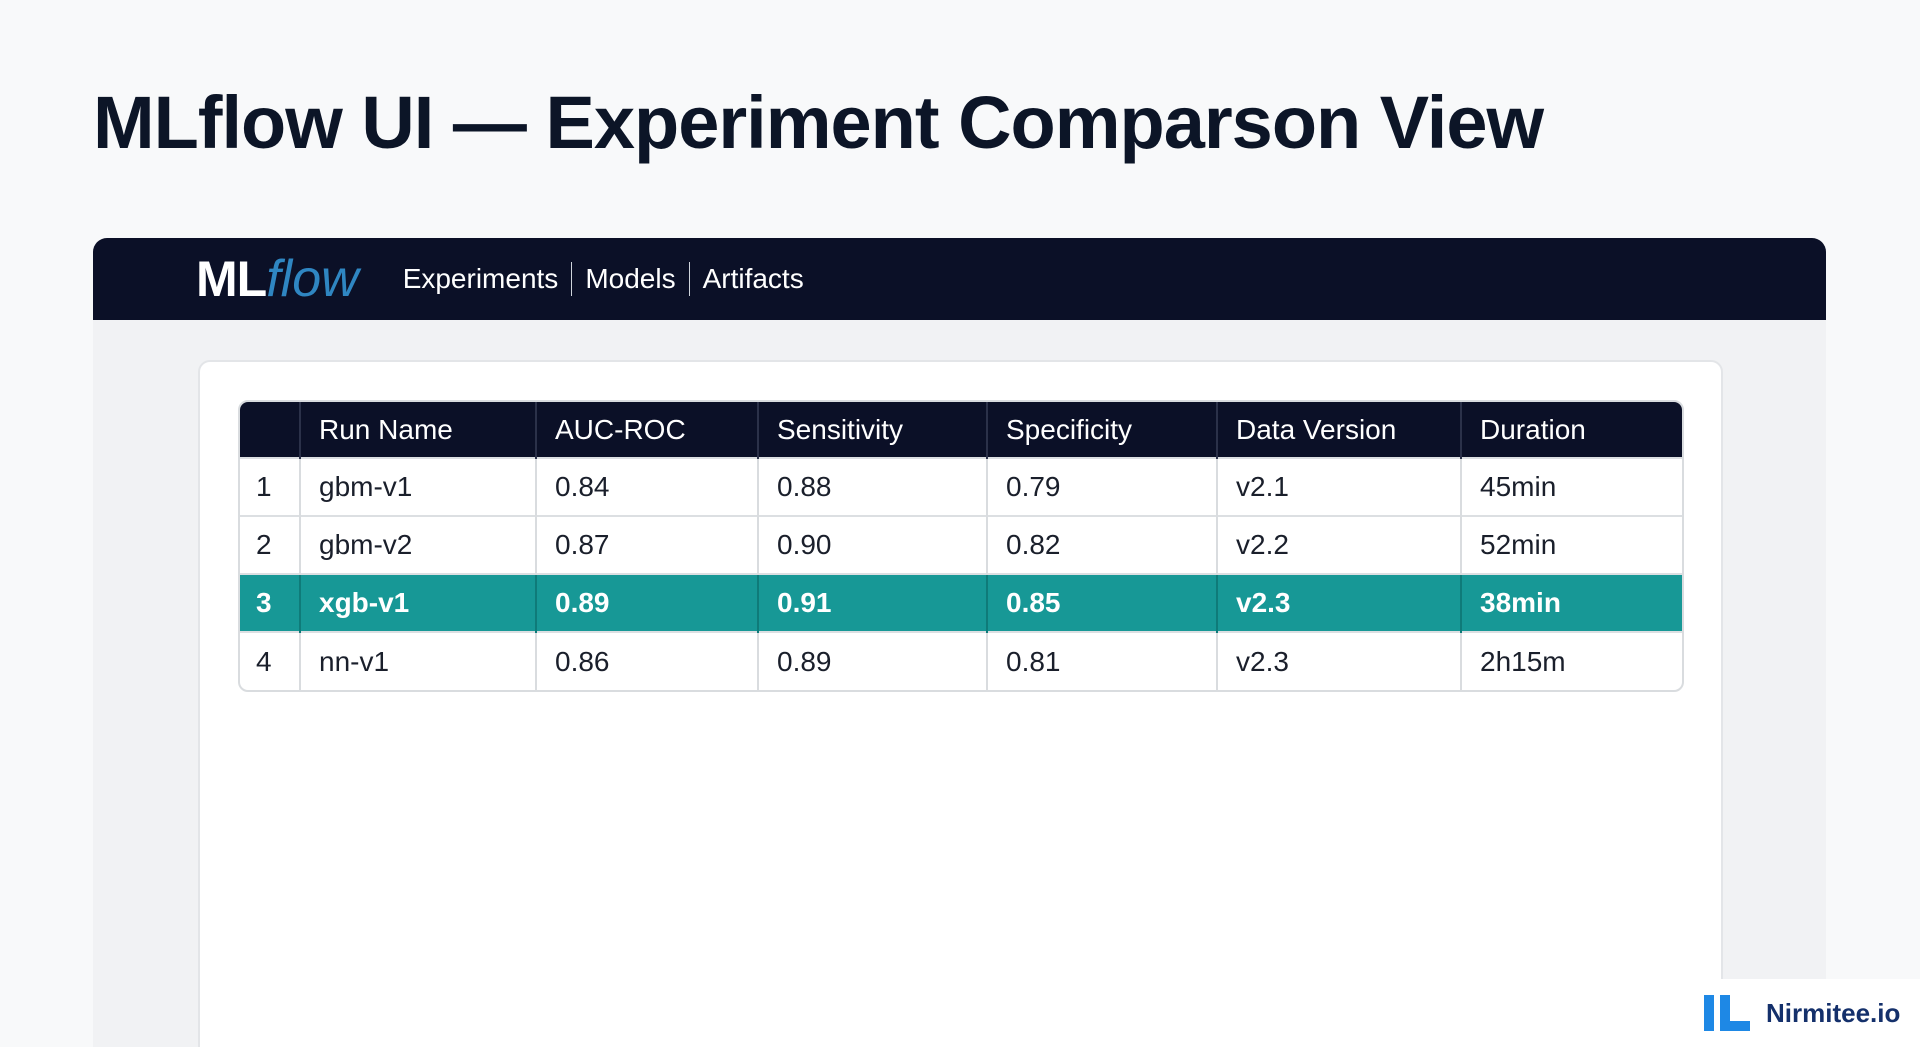  Describe the element at coordinates (418, 544) in the screenshot. I see `run-name-cell: gbm-v2` at that location.